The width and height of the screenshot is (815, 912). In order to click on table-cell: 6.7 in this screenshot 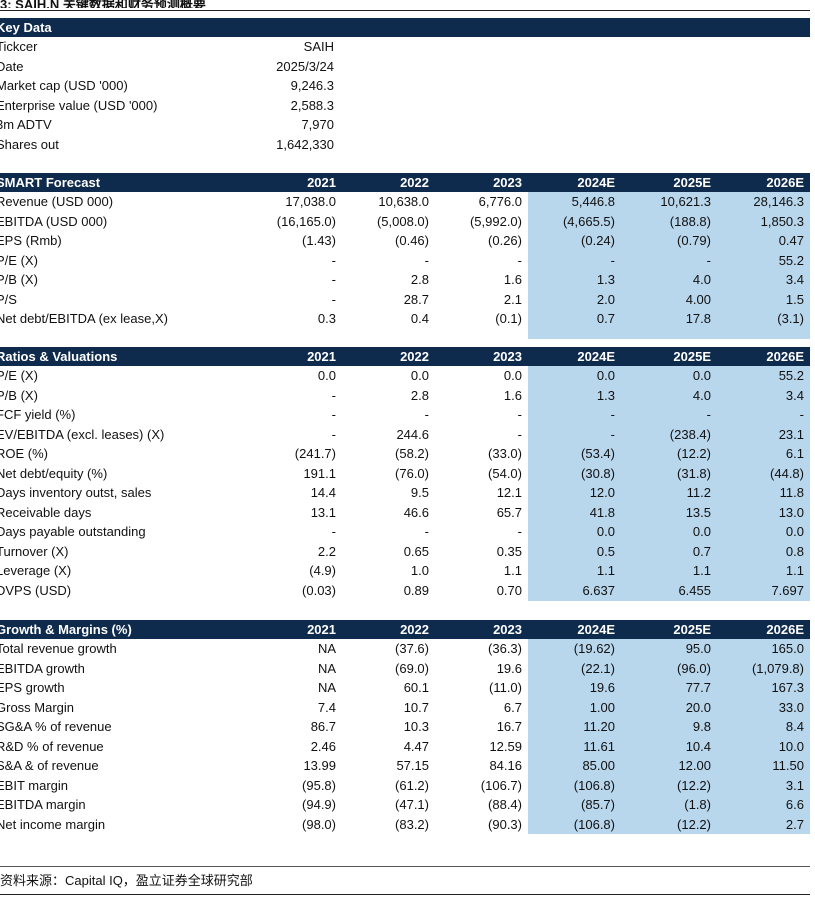, I will do `click(512, 707)`.